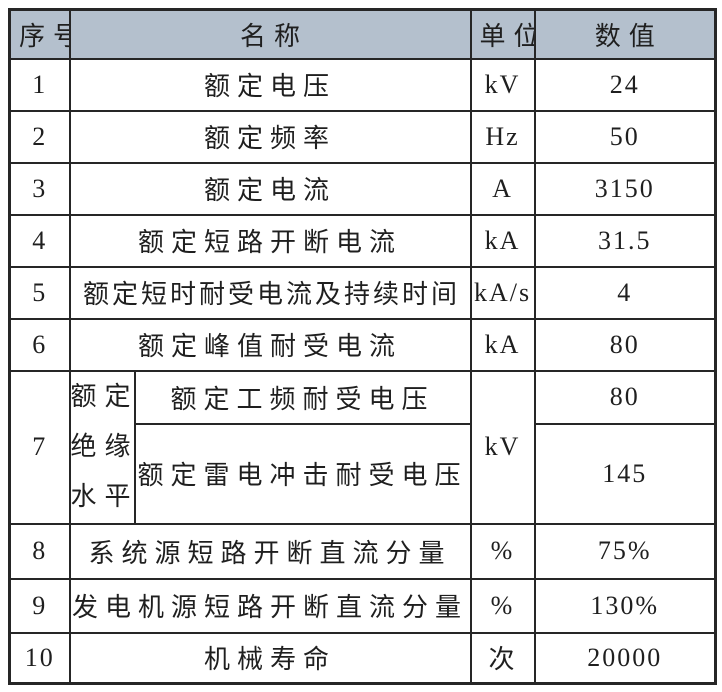 This screenshot has width=722, height=692. I want to click on index-cell: 1, so click(39, 84).